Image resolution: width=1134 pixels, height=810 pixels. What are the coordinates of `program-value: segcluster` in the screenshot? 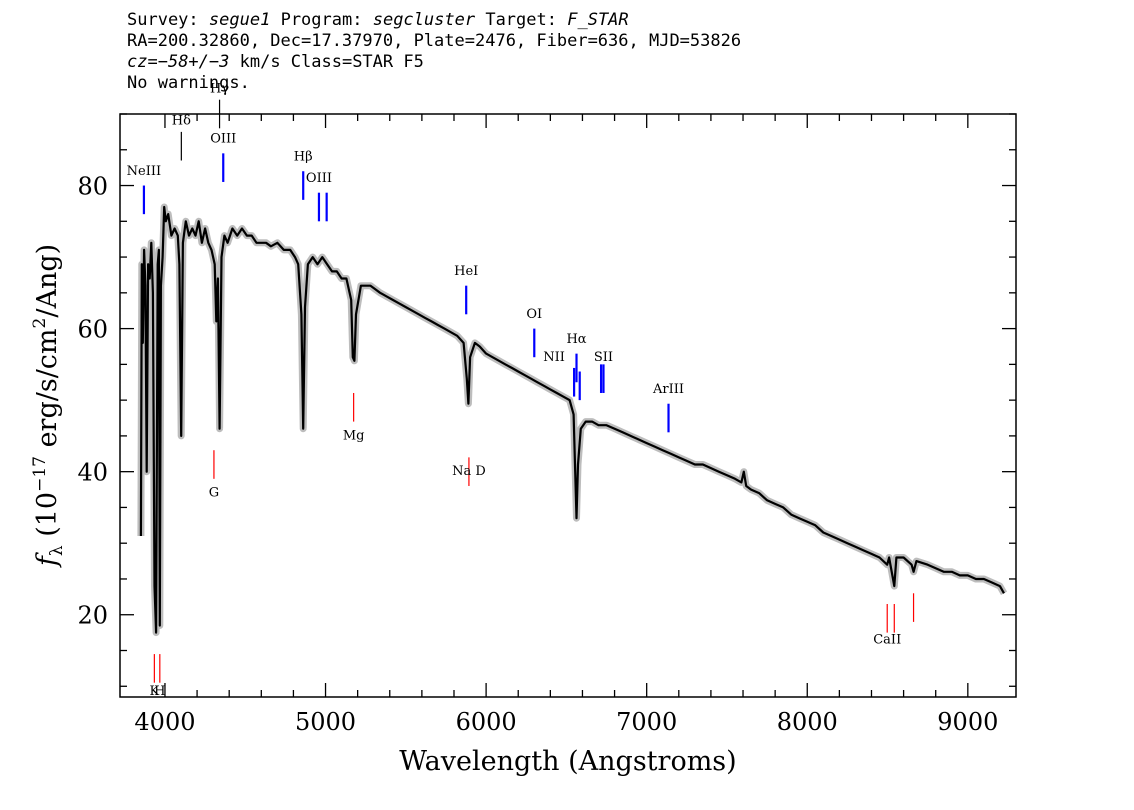 It's located at (424, 20).